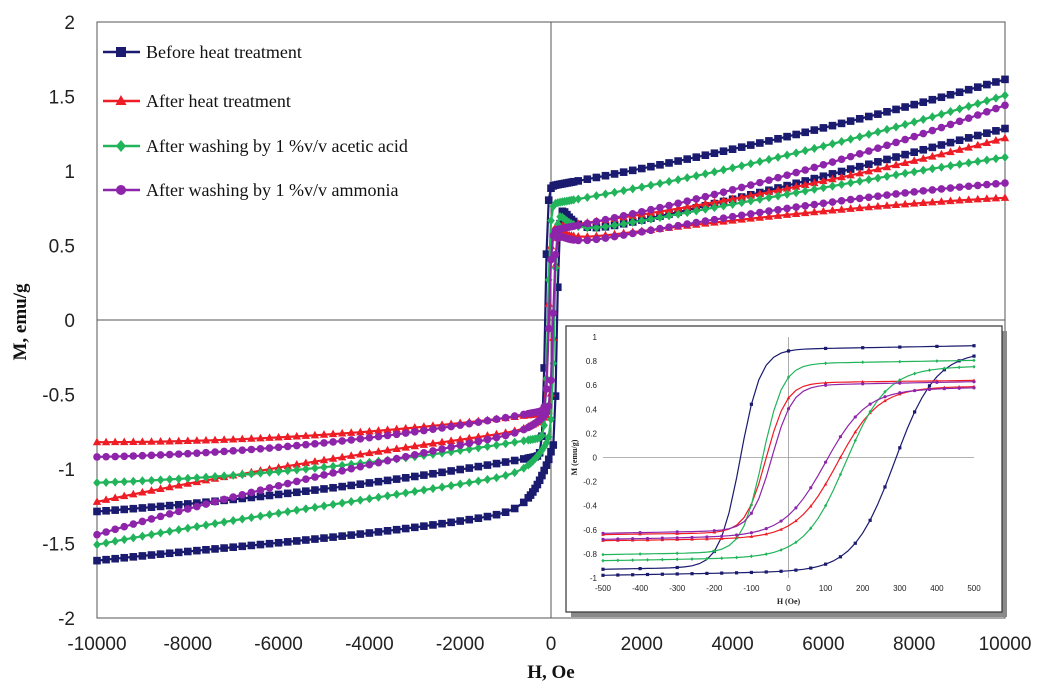 This screenshot has height=689, width=1040. I want to click on inset-x-tick-label: 500, so click(974, 588).